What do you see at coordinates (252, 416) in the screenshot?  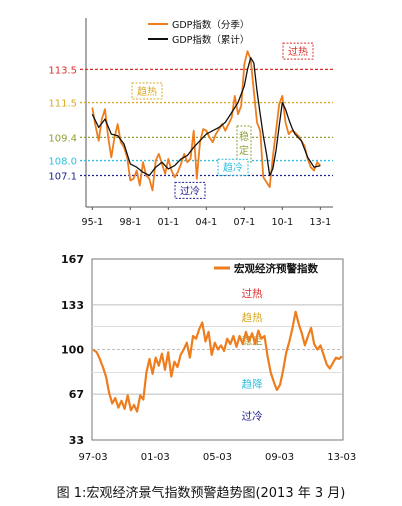 I see `warning-zone-label: 过冷` at bounding box center [252, 416].